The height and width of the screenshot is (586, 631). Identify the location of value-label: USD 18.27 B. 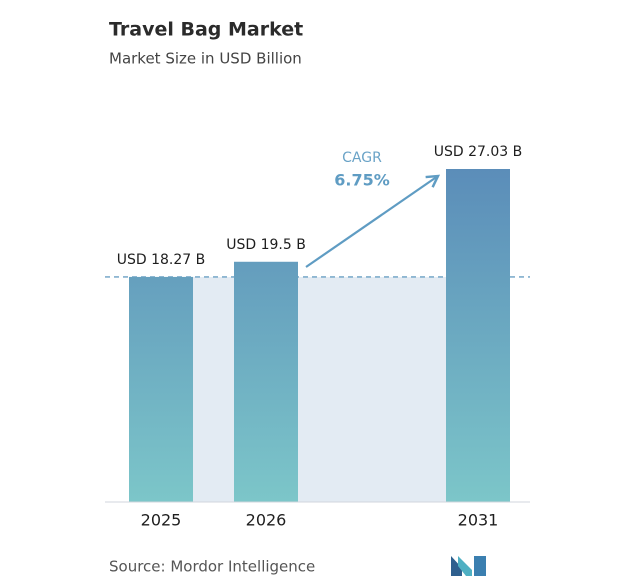
(161, 260).